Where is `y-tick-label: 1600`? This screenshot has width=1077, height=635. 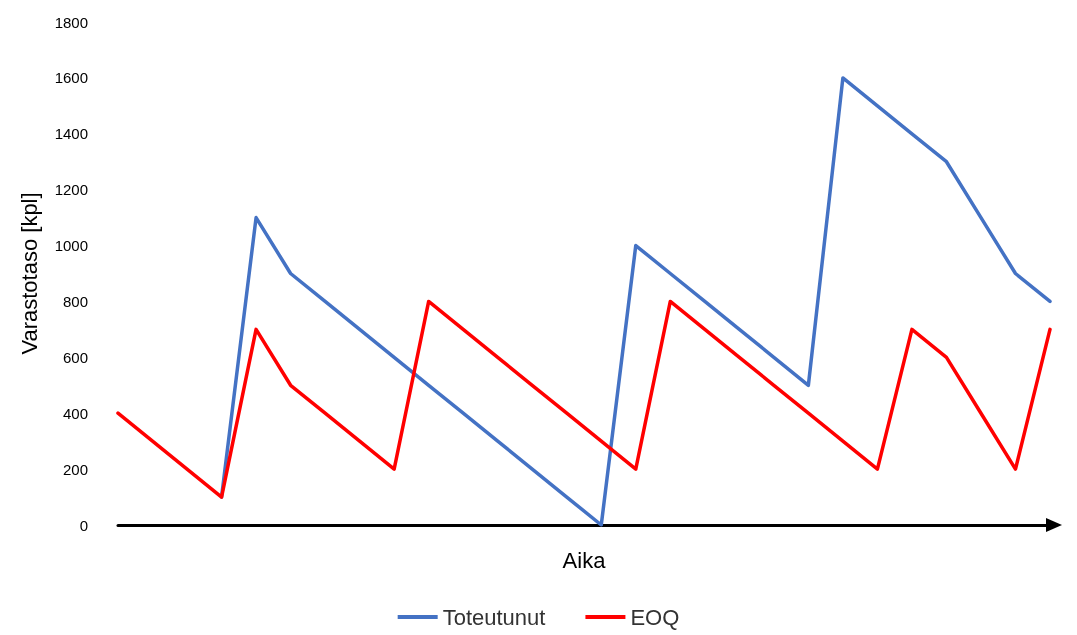 y-tick-label: 1600 is located at coordinates (71, 78).